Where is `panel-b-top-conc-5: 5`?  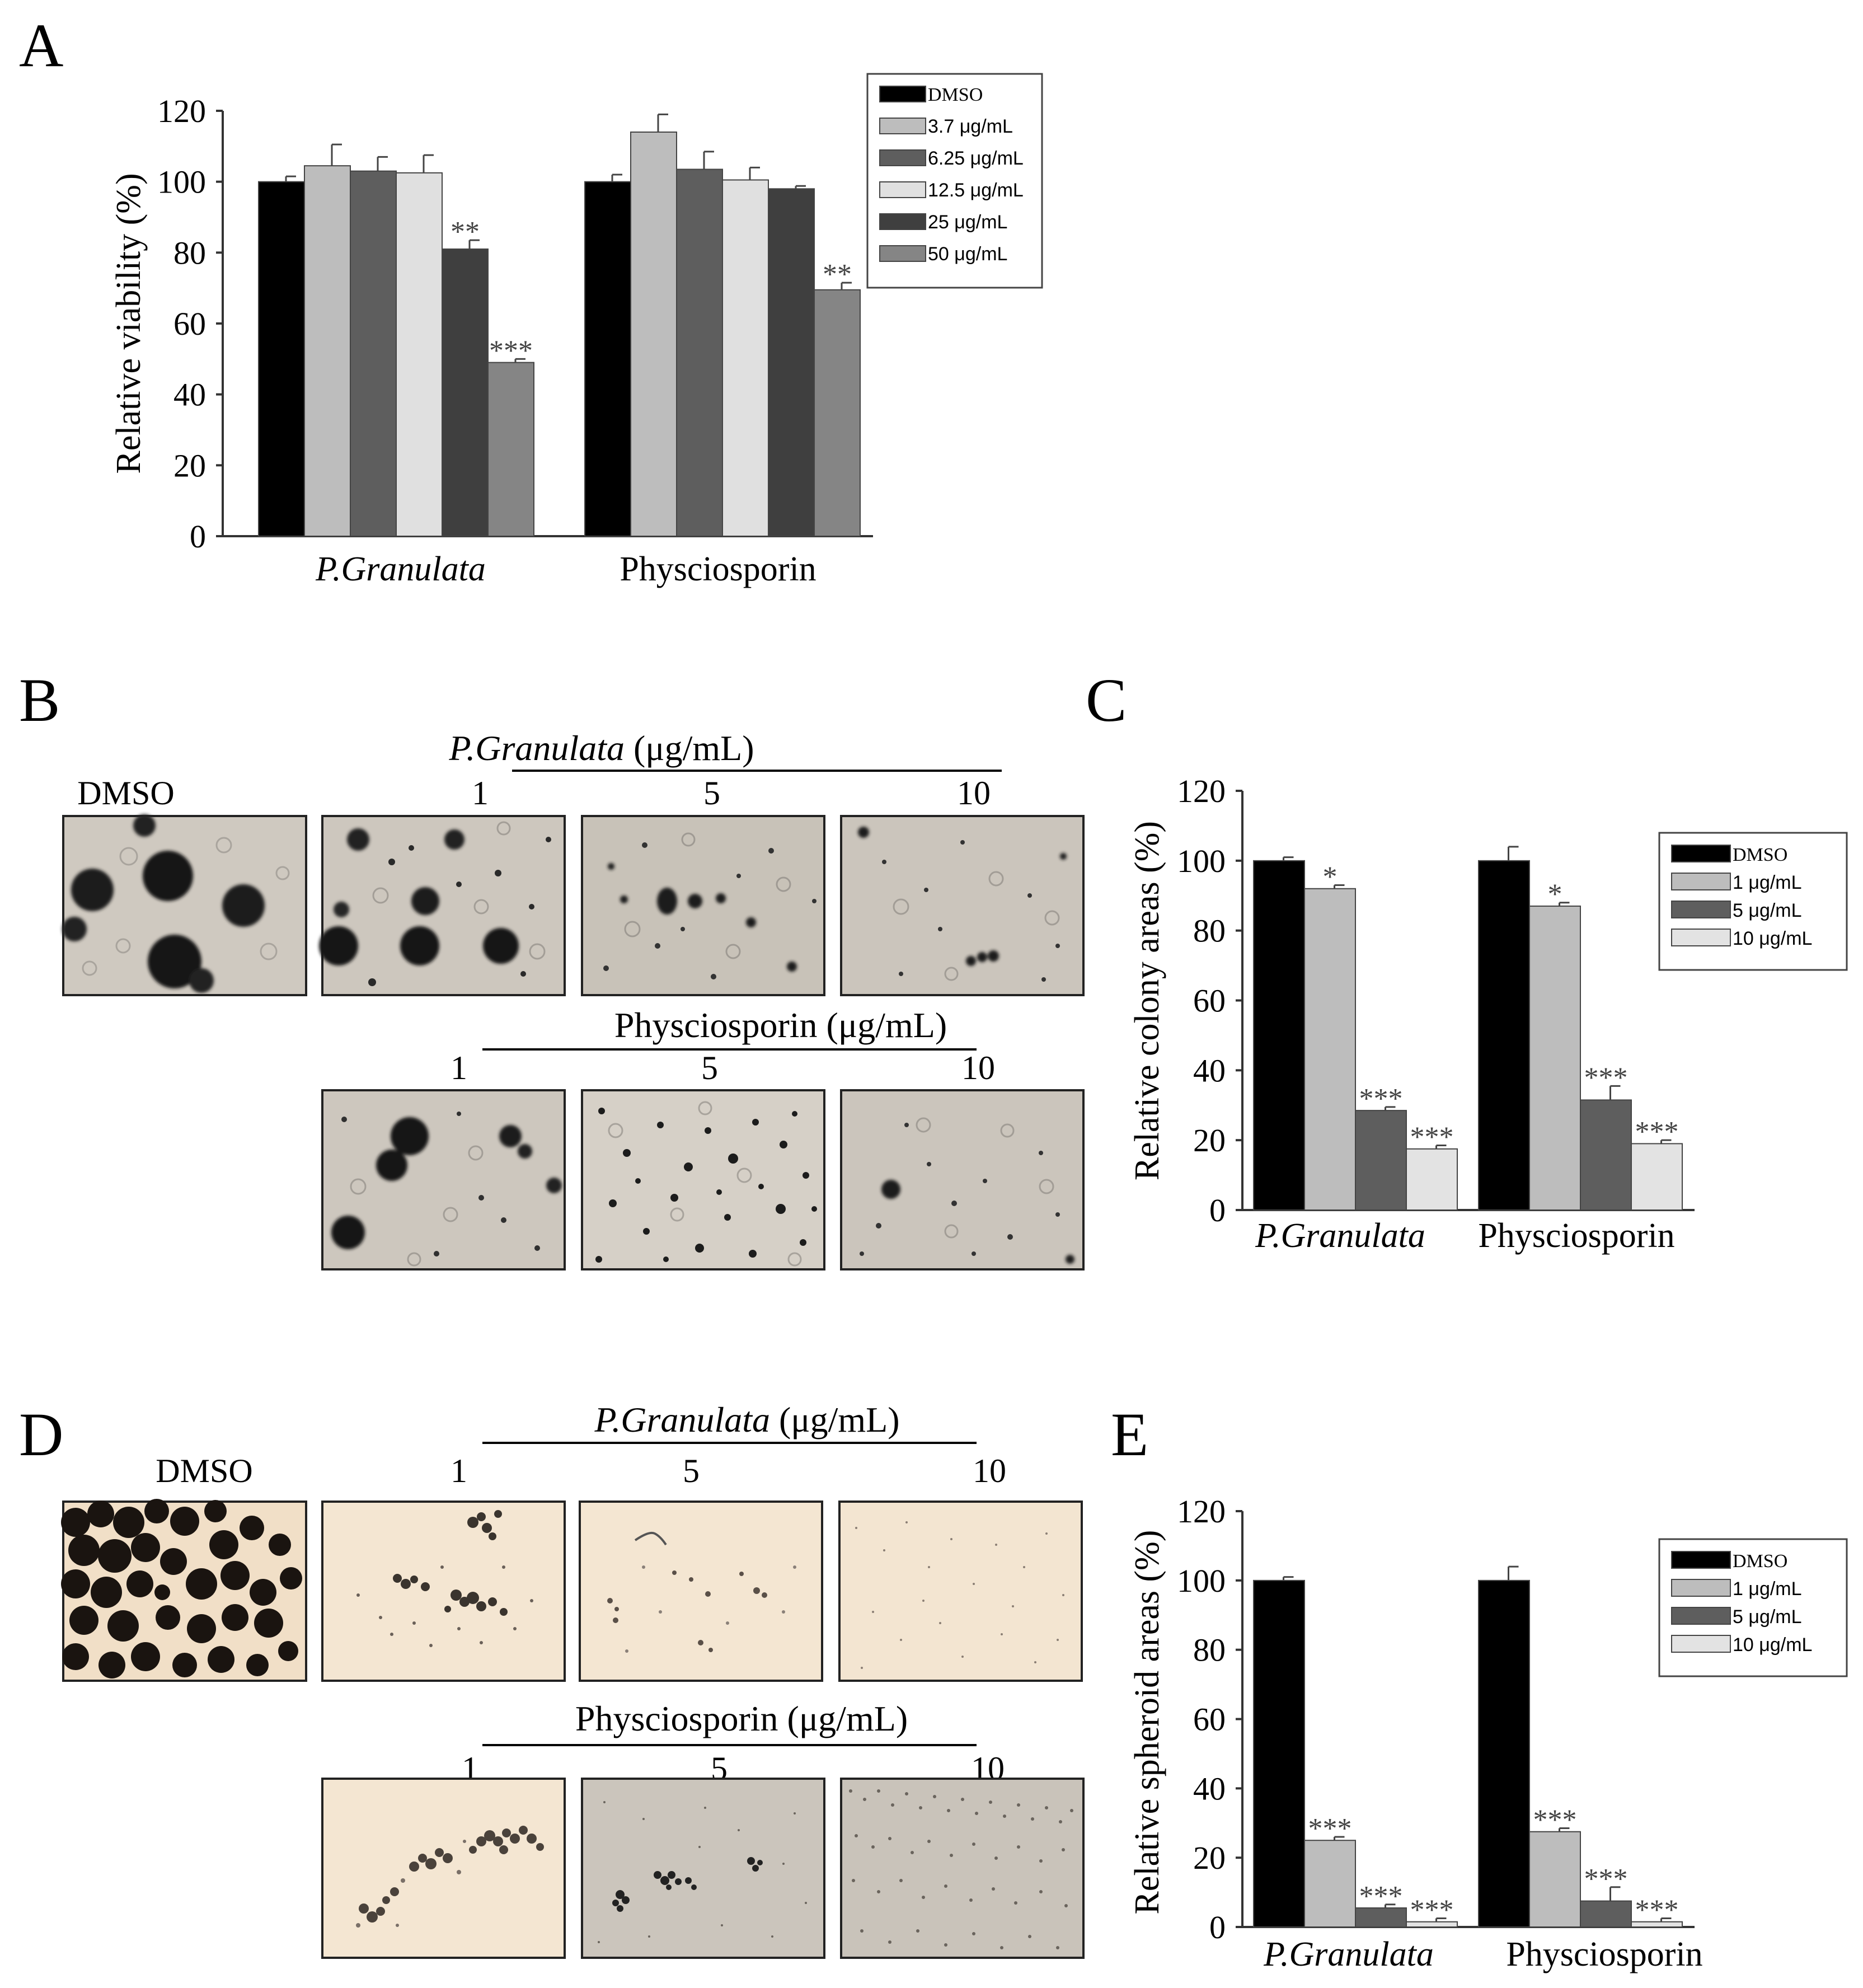
panel-b-top-conc-5: 5 is located at coordinates (711, 793).